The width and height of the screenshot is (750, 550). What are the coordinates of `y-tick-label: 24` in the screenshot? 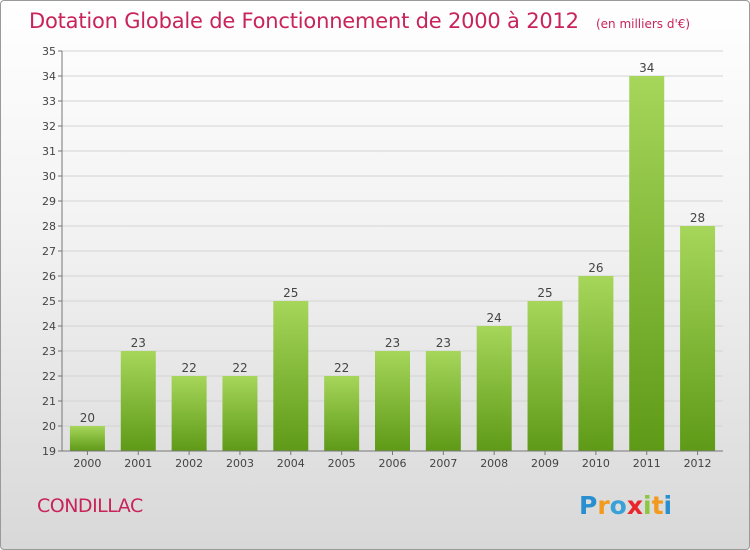 It's located at (49, 326).